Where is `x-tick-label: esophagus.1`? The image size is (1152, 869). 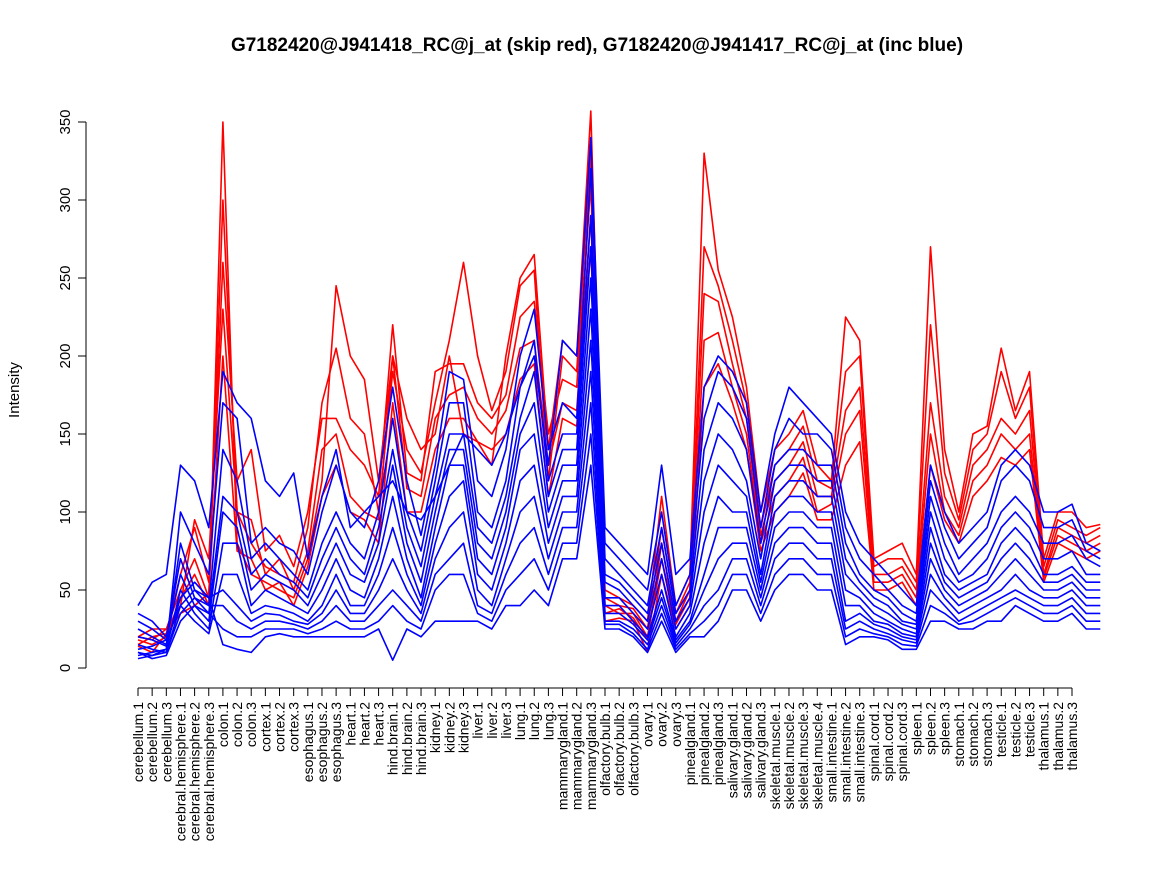 x-tick-label: esophagus.1 is located at coordinates (308, 742).